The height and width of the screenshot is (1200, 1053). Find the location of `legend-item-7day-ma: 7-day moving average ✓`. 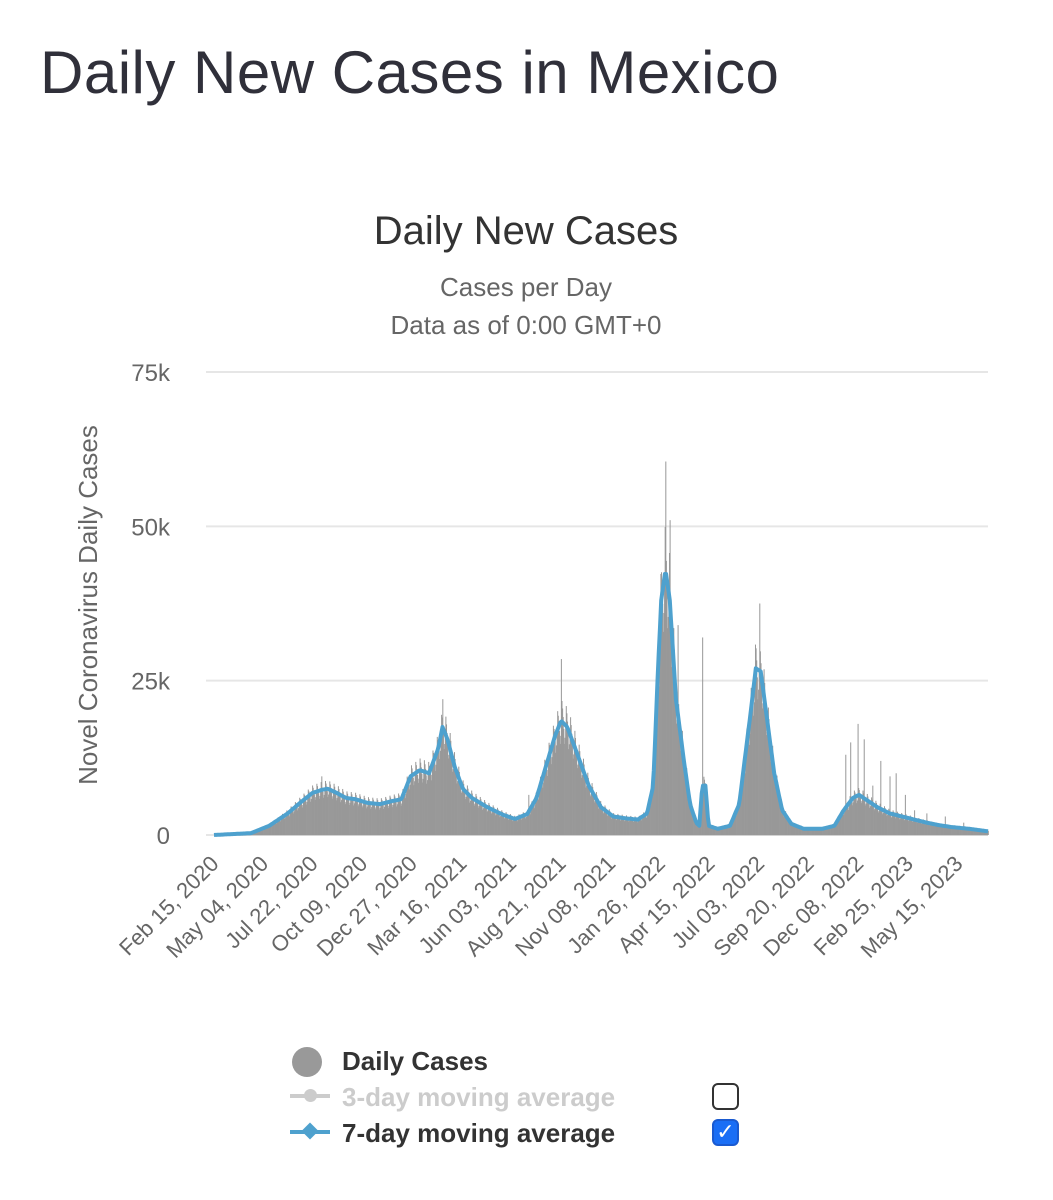

legend-item-7day-ma: 7-day moving average ✓ is located at coordinates (530, 1133).